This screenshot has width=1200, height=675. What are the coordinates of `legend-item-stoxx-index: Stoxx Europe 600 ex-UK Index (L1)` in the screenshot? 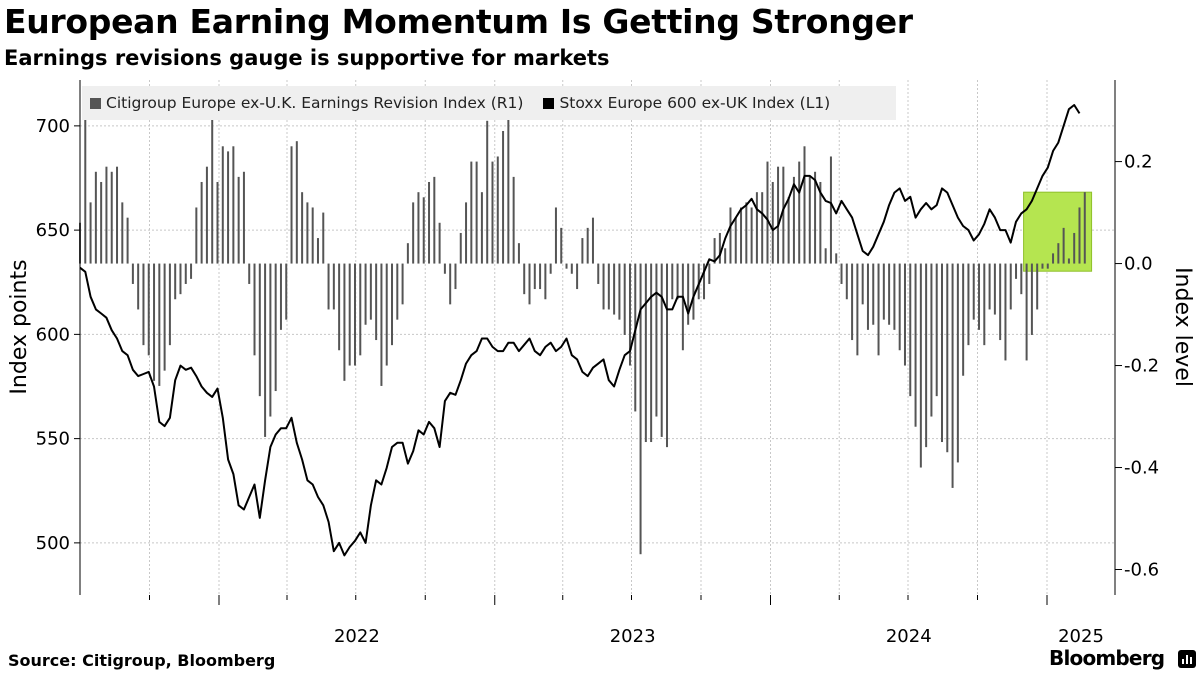 It's located at (686, 103).